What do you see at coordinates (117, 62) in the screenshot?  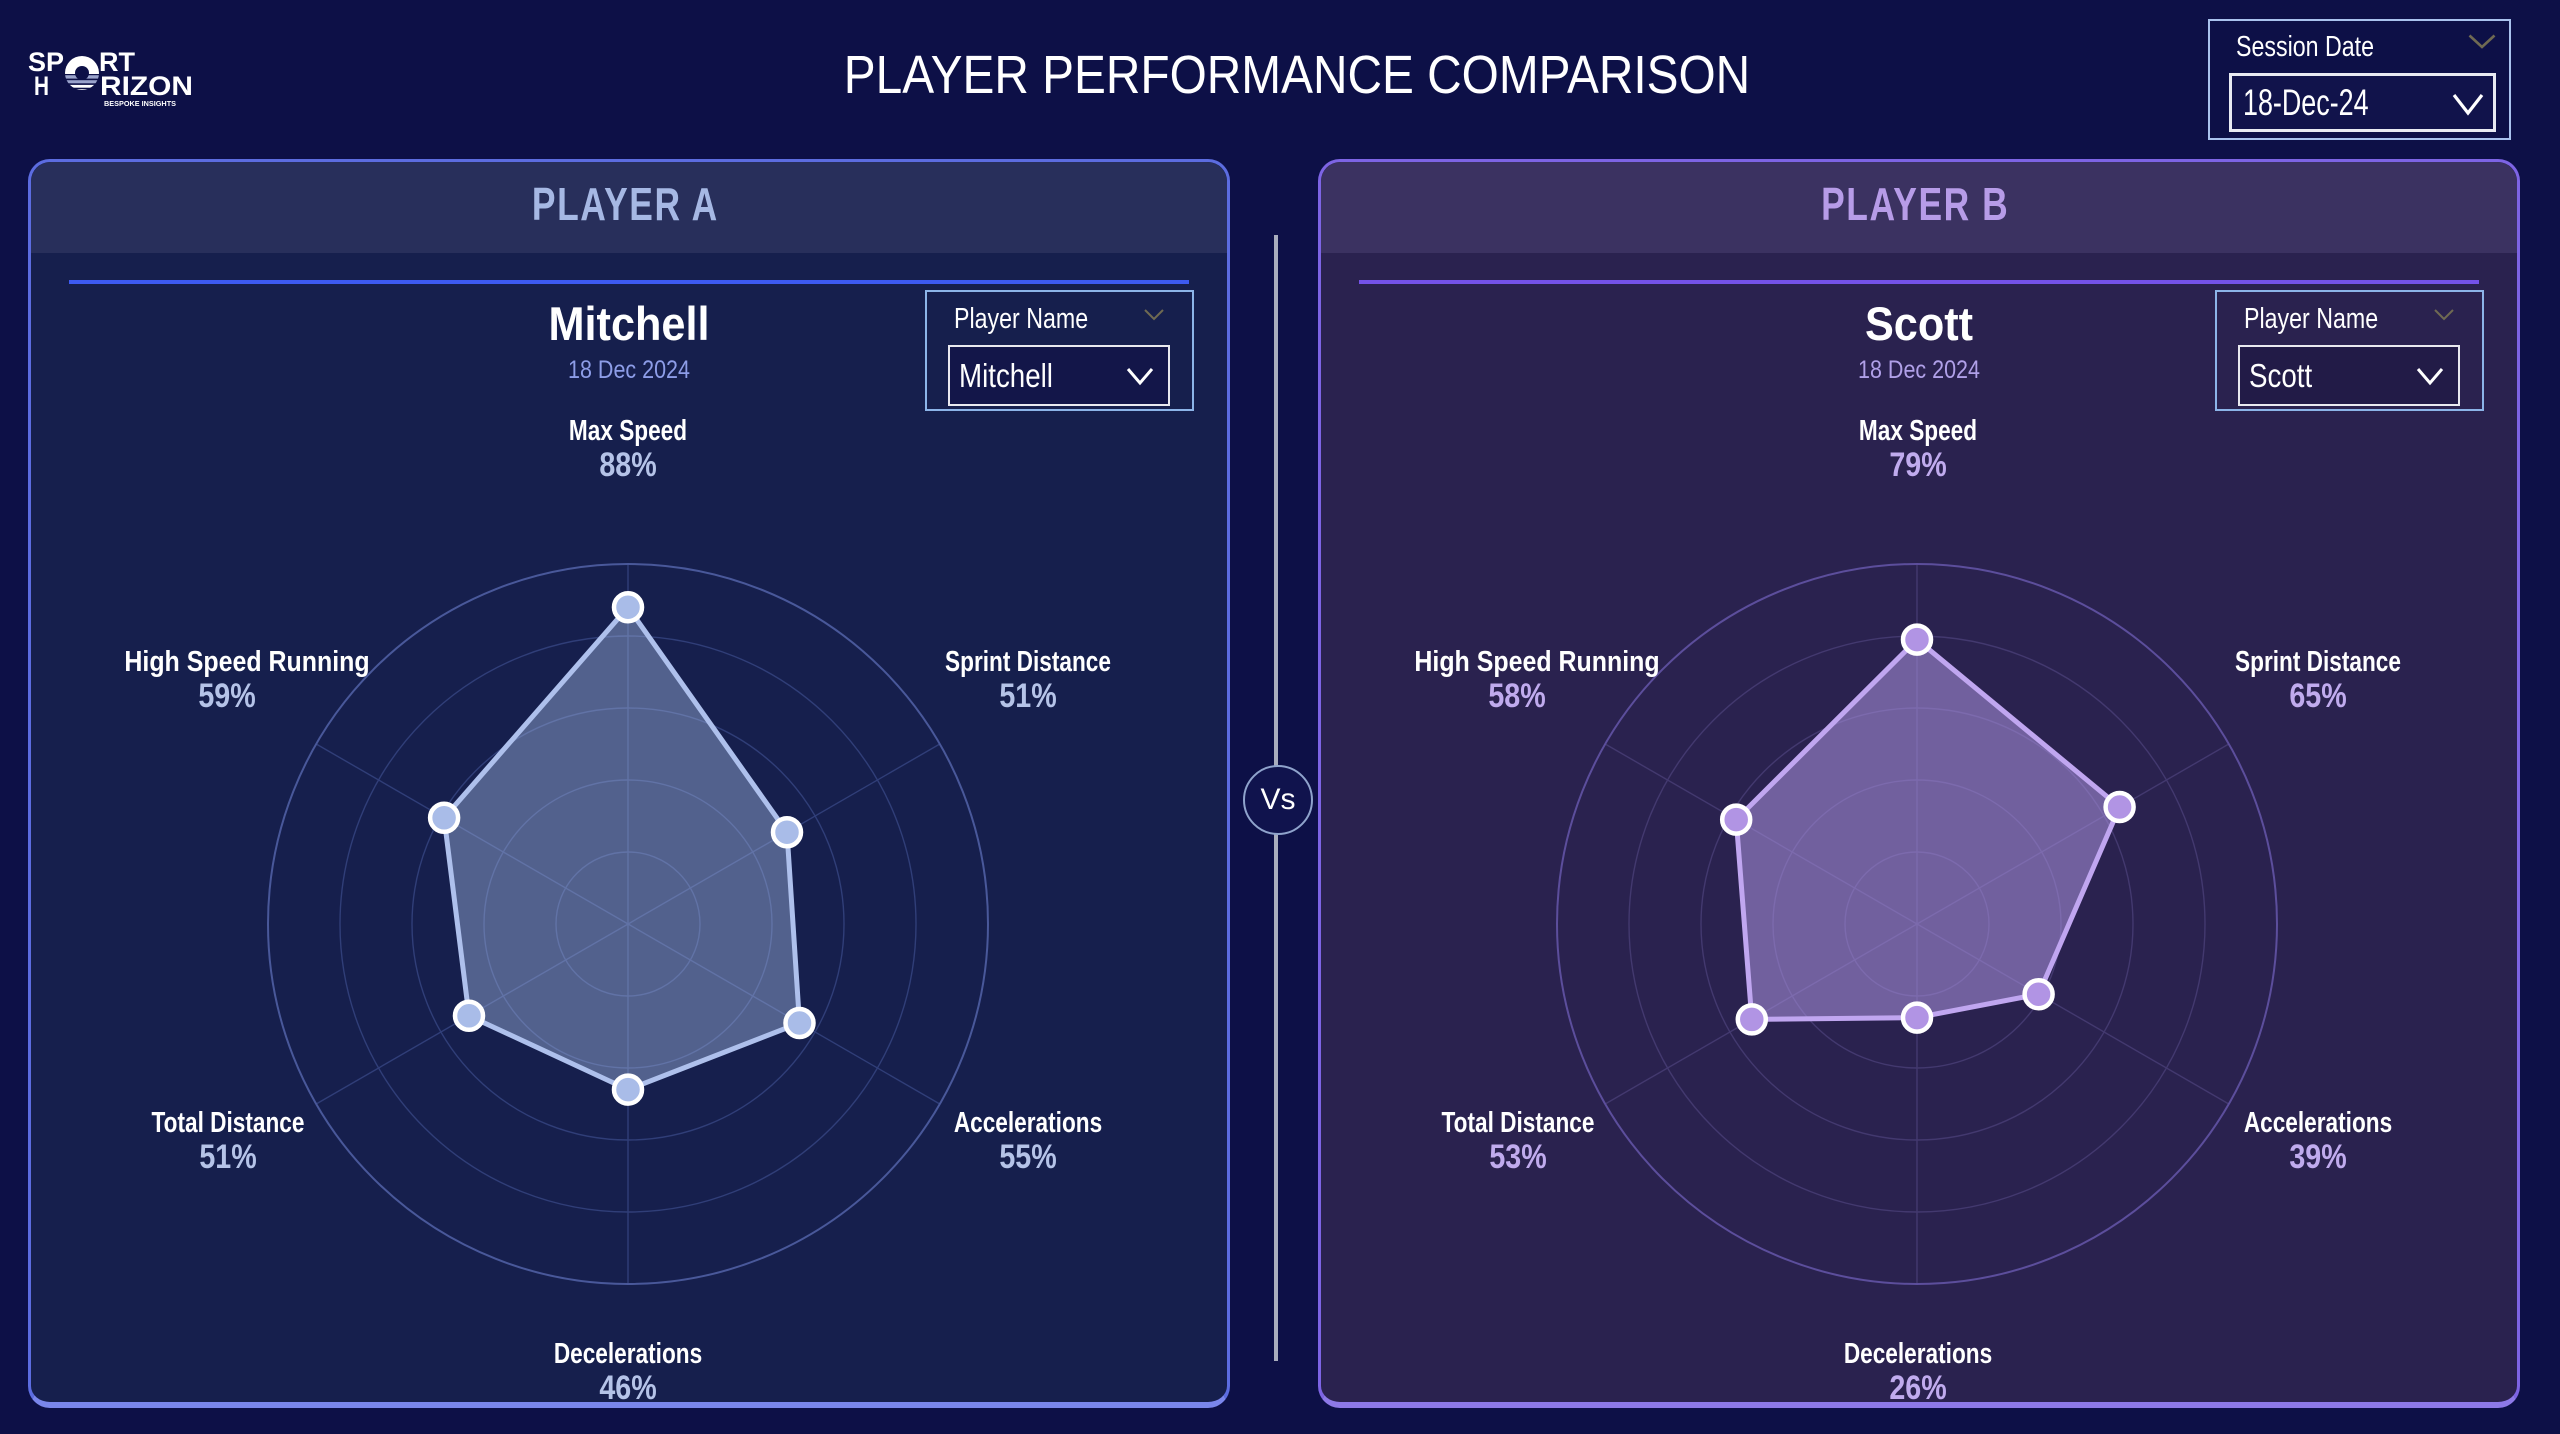 I see `svg-text: RT` at bounding box center [117, 62].